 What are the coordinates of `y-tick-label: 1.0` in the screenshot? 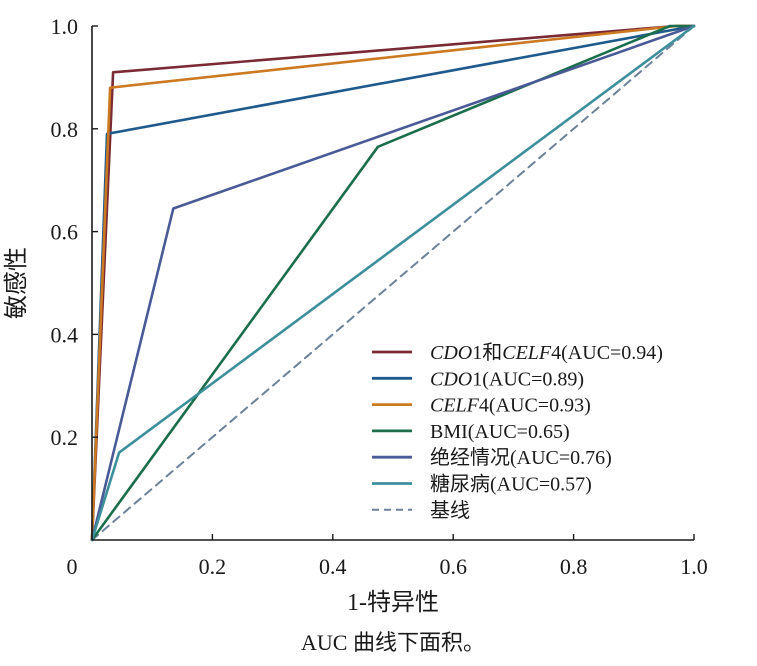 It's located at (65, 26).